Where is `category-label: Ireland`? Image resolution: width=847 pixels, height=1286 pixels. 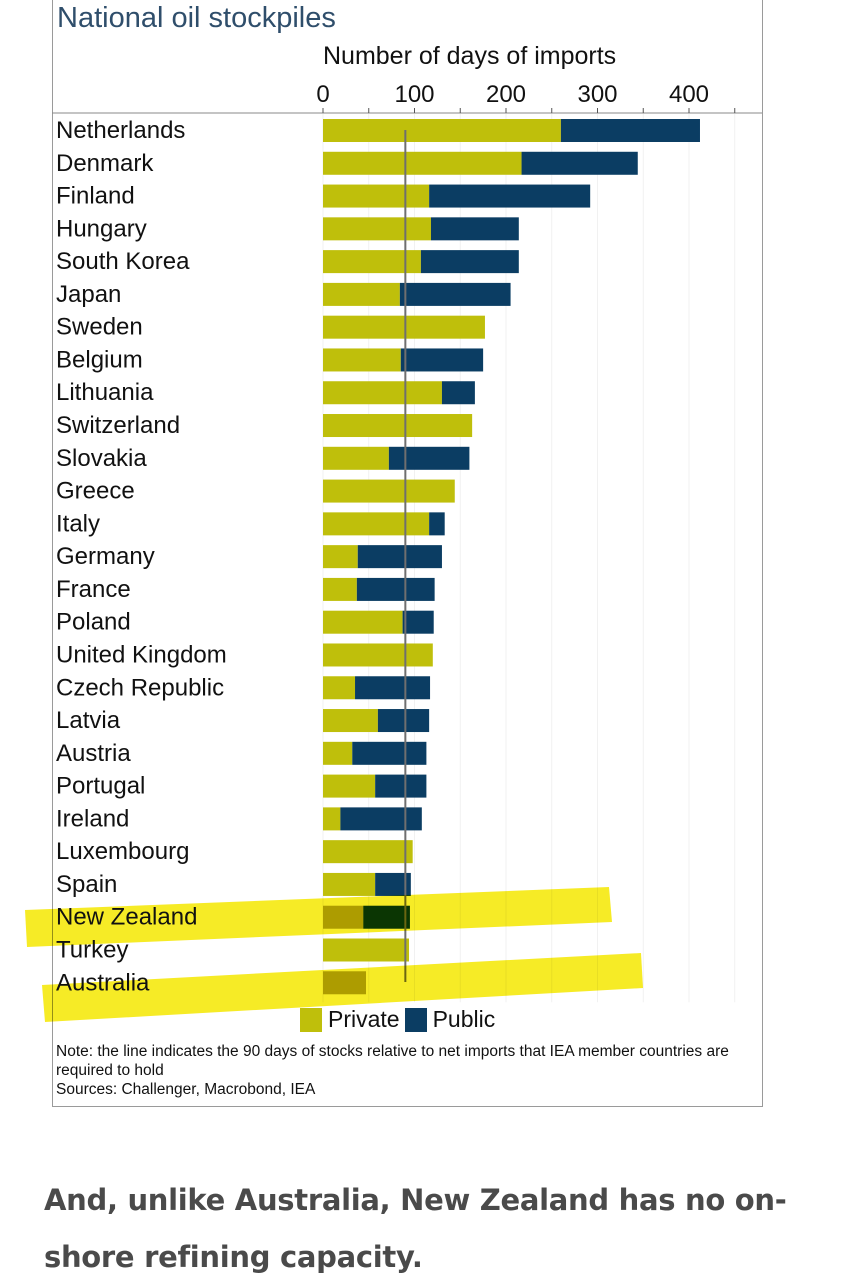
category-label: Ireland is located at coordinates (92, 818).